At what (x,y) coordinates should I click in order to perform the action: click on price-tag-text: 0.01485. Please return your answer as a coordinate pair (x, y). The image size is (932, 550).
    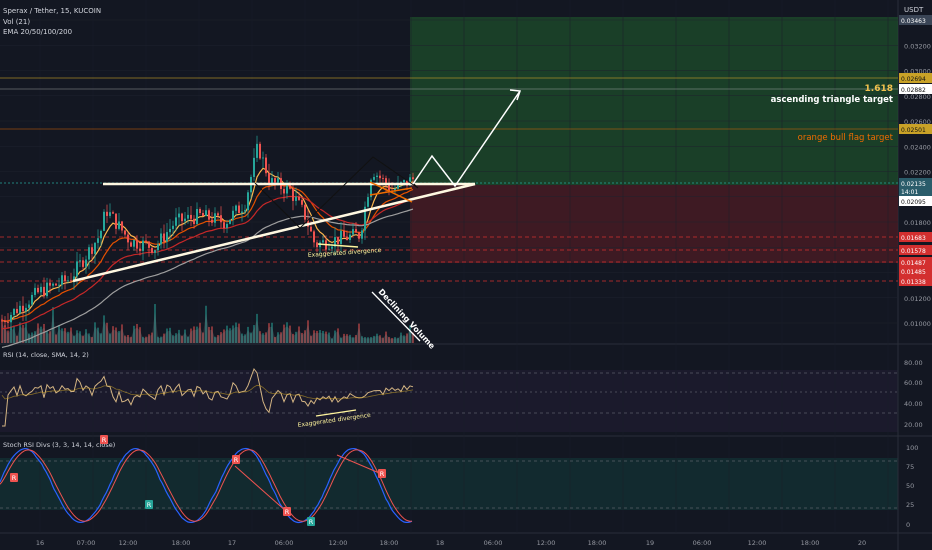
    Looking at the image, I should click on (913, 272).